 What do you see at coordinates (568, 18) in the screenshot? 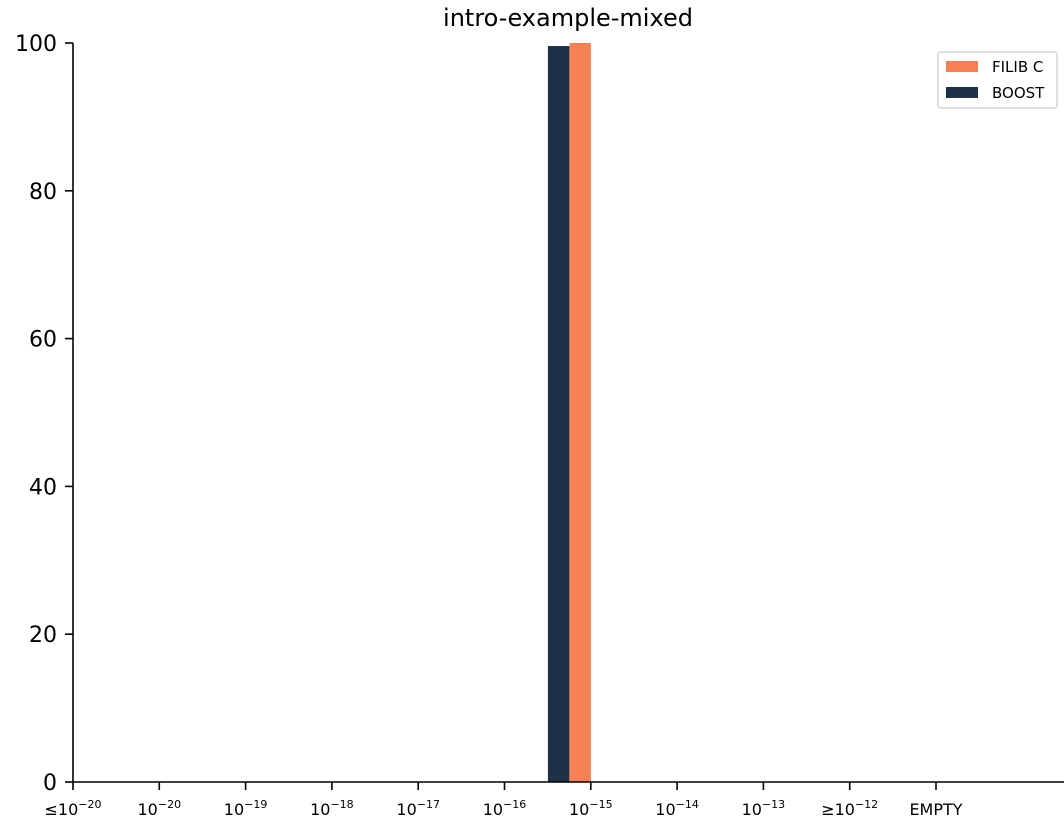
I see `chart-title: intro-example-mixed` at bounding box center [568, 18].